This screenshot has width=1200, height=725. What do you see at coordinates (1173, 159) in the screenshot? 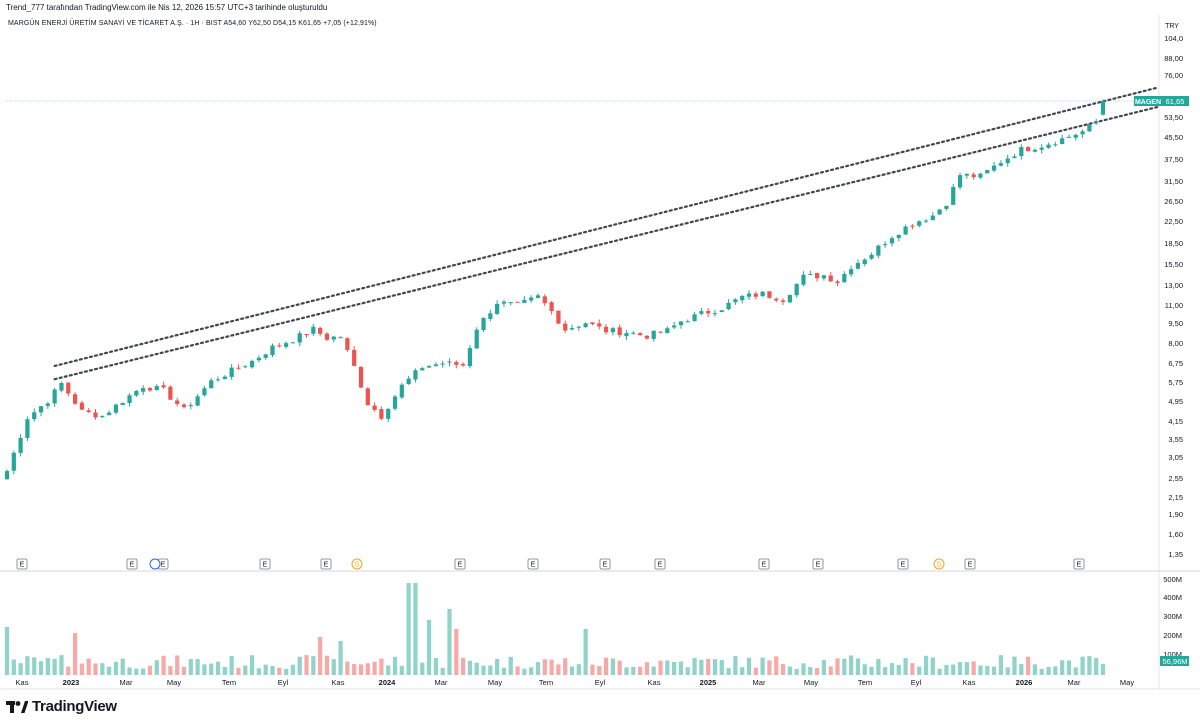
I see `price-tick-label: 37,50` at bounding box center [1173, 159].